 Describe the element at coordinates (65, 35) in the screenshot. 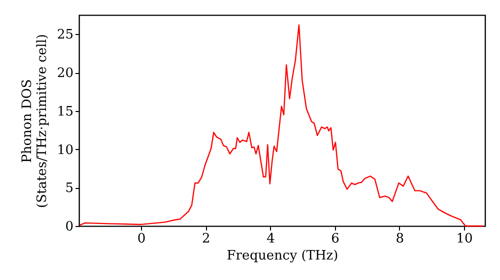

I see `y-tick-label: 25` at that location.